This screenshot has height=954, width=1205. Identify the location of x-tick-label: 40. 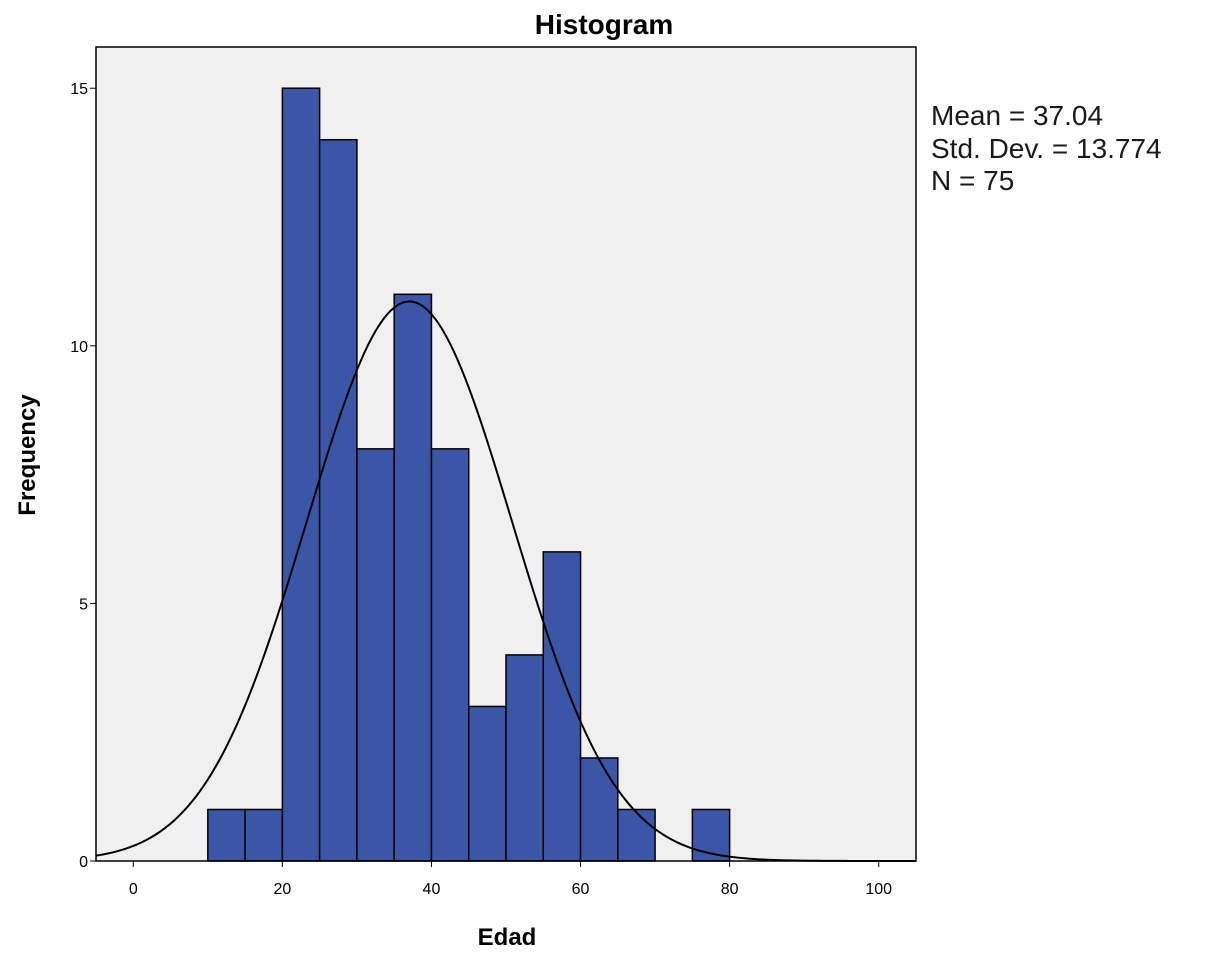
(432, 889).